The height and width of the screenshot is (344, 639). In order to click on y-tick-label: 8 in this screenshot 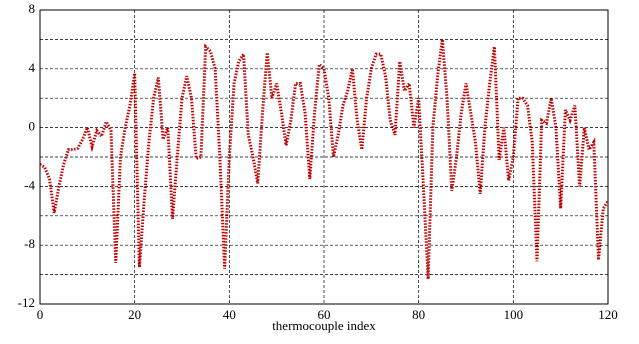, I will do `click(32, 8)`.